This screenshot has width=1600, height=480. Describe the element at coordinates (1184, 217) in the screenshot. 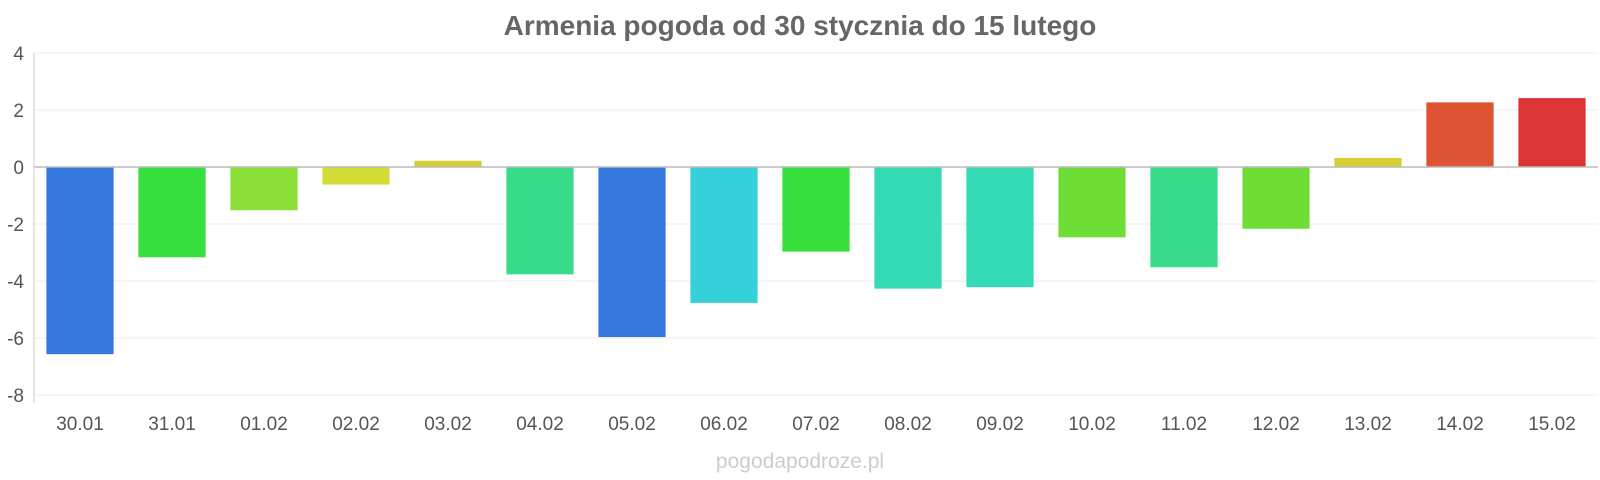

I see `bar-11.02` at that location.